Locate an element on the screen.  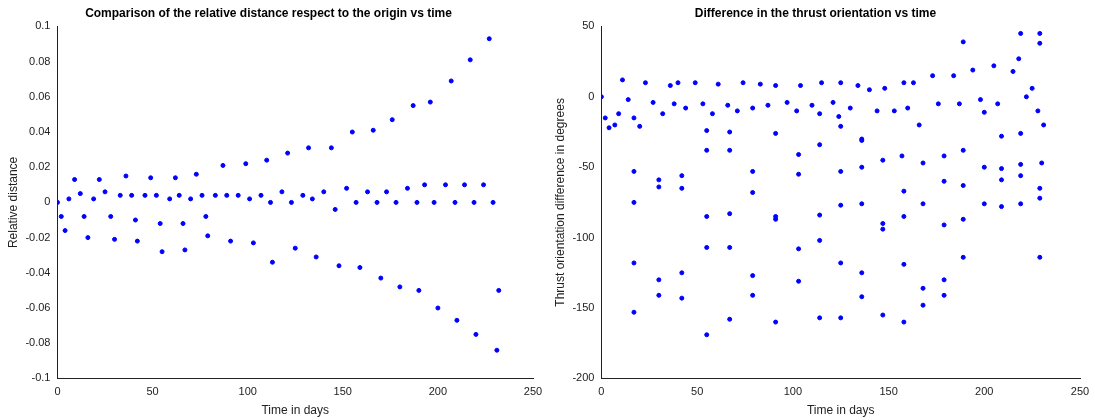
y-tick-label: 0.06 is located at coordinates (40, 95).